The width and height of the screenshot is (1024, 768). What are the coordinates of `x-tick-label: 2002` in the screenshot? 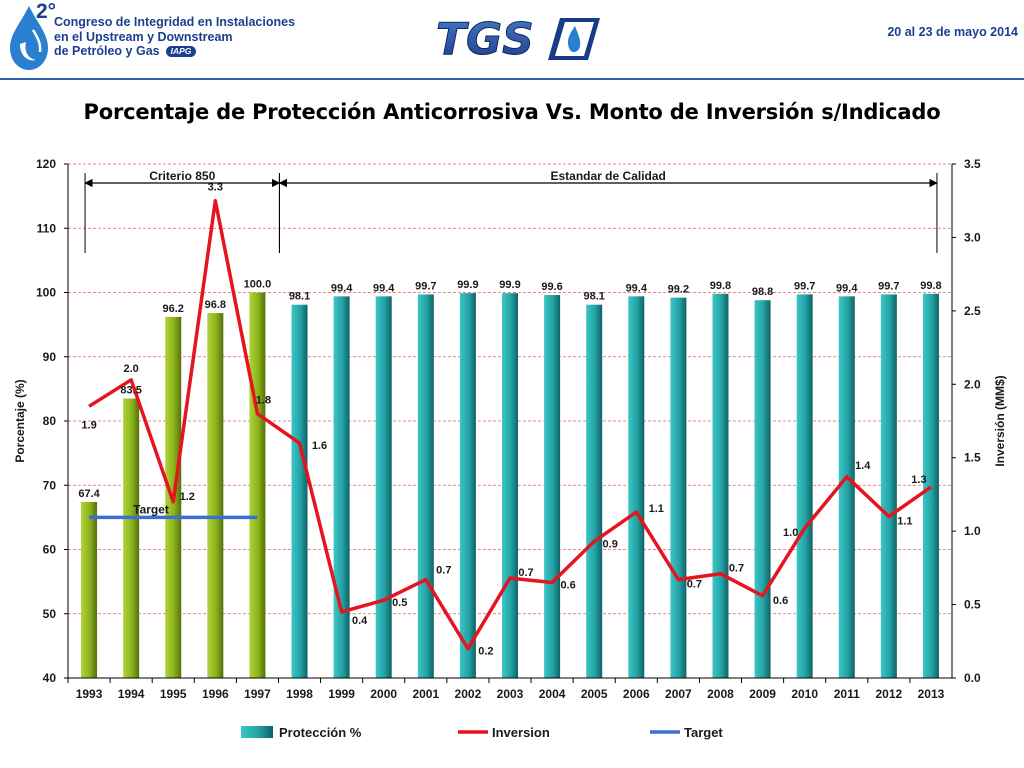 It's located at (468, 694).